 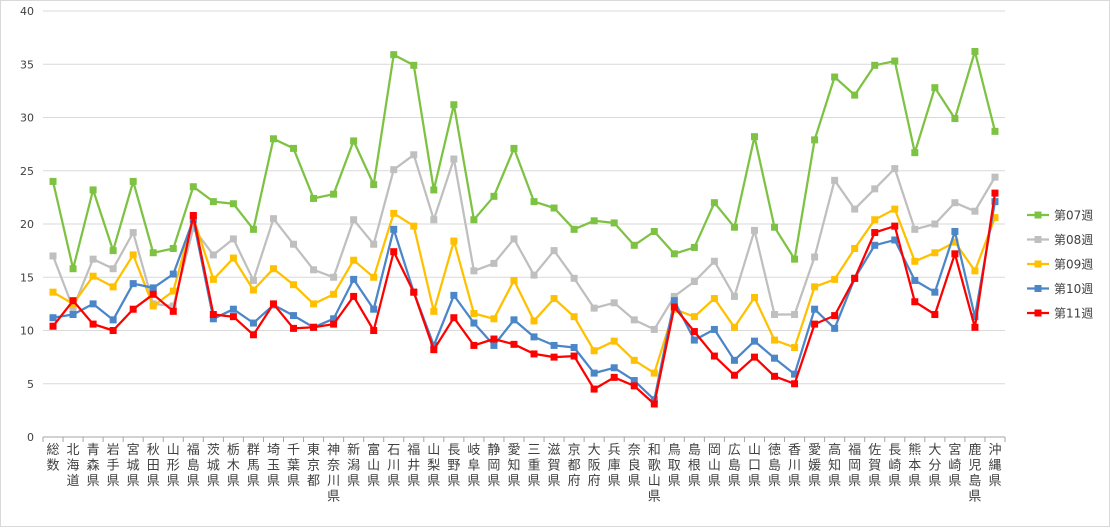 What do you see at coordinates (1060, 216) in the screenshot?
I see `legend-item: 第07週` at bounding box center [1060, 216].